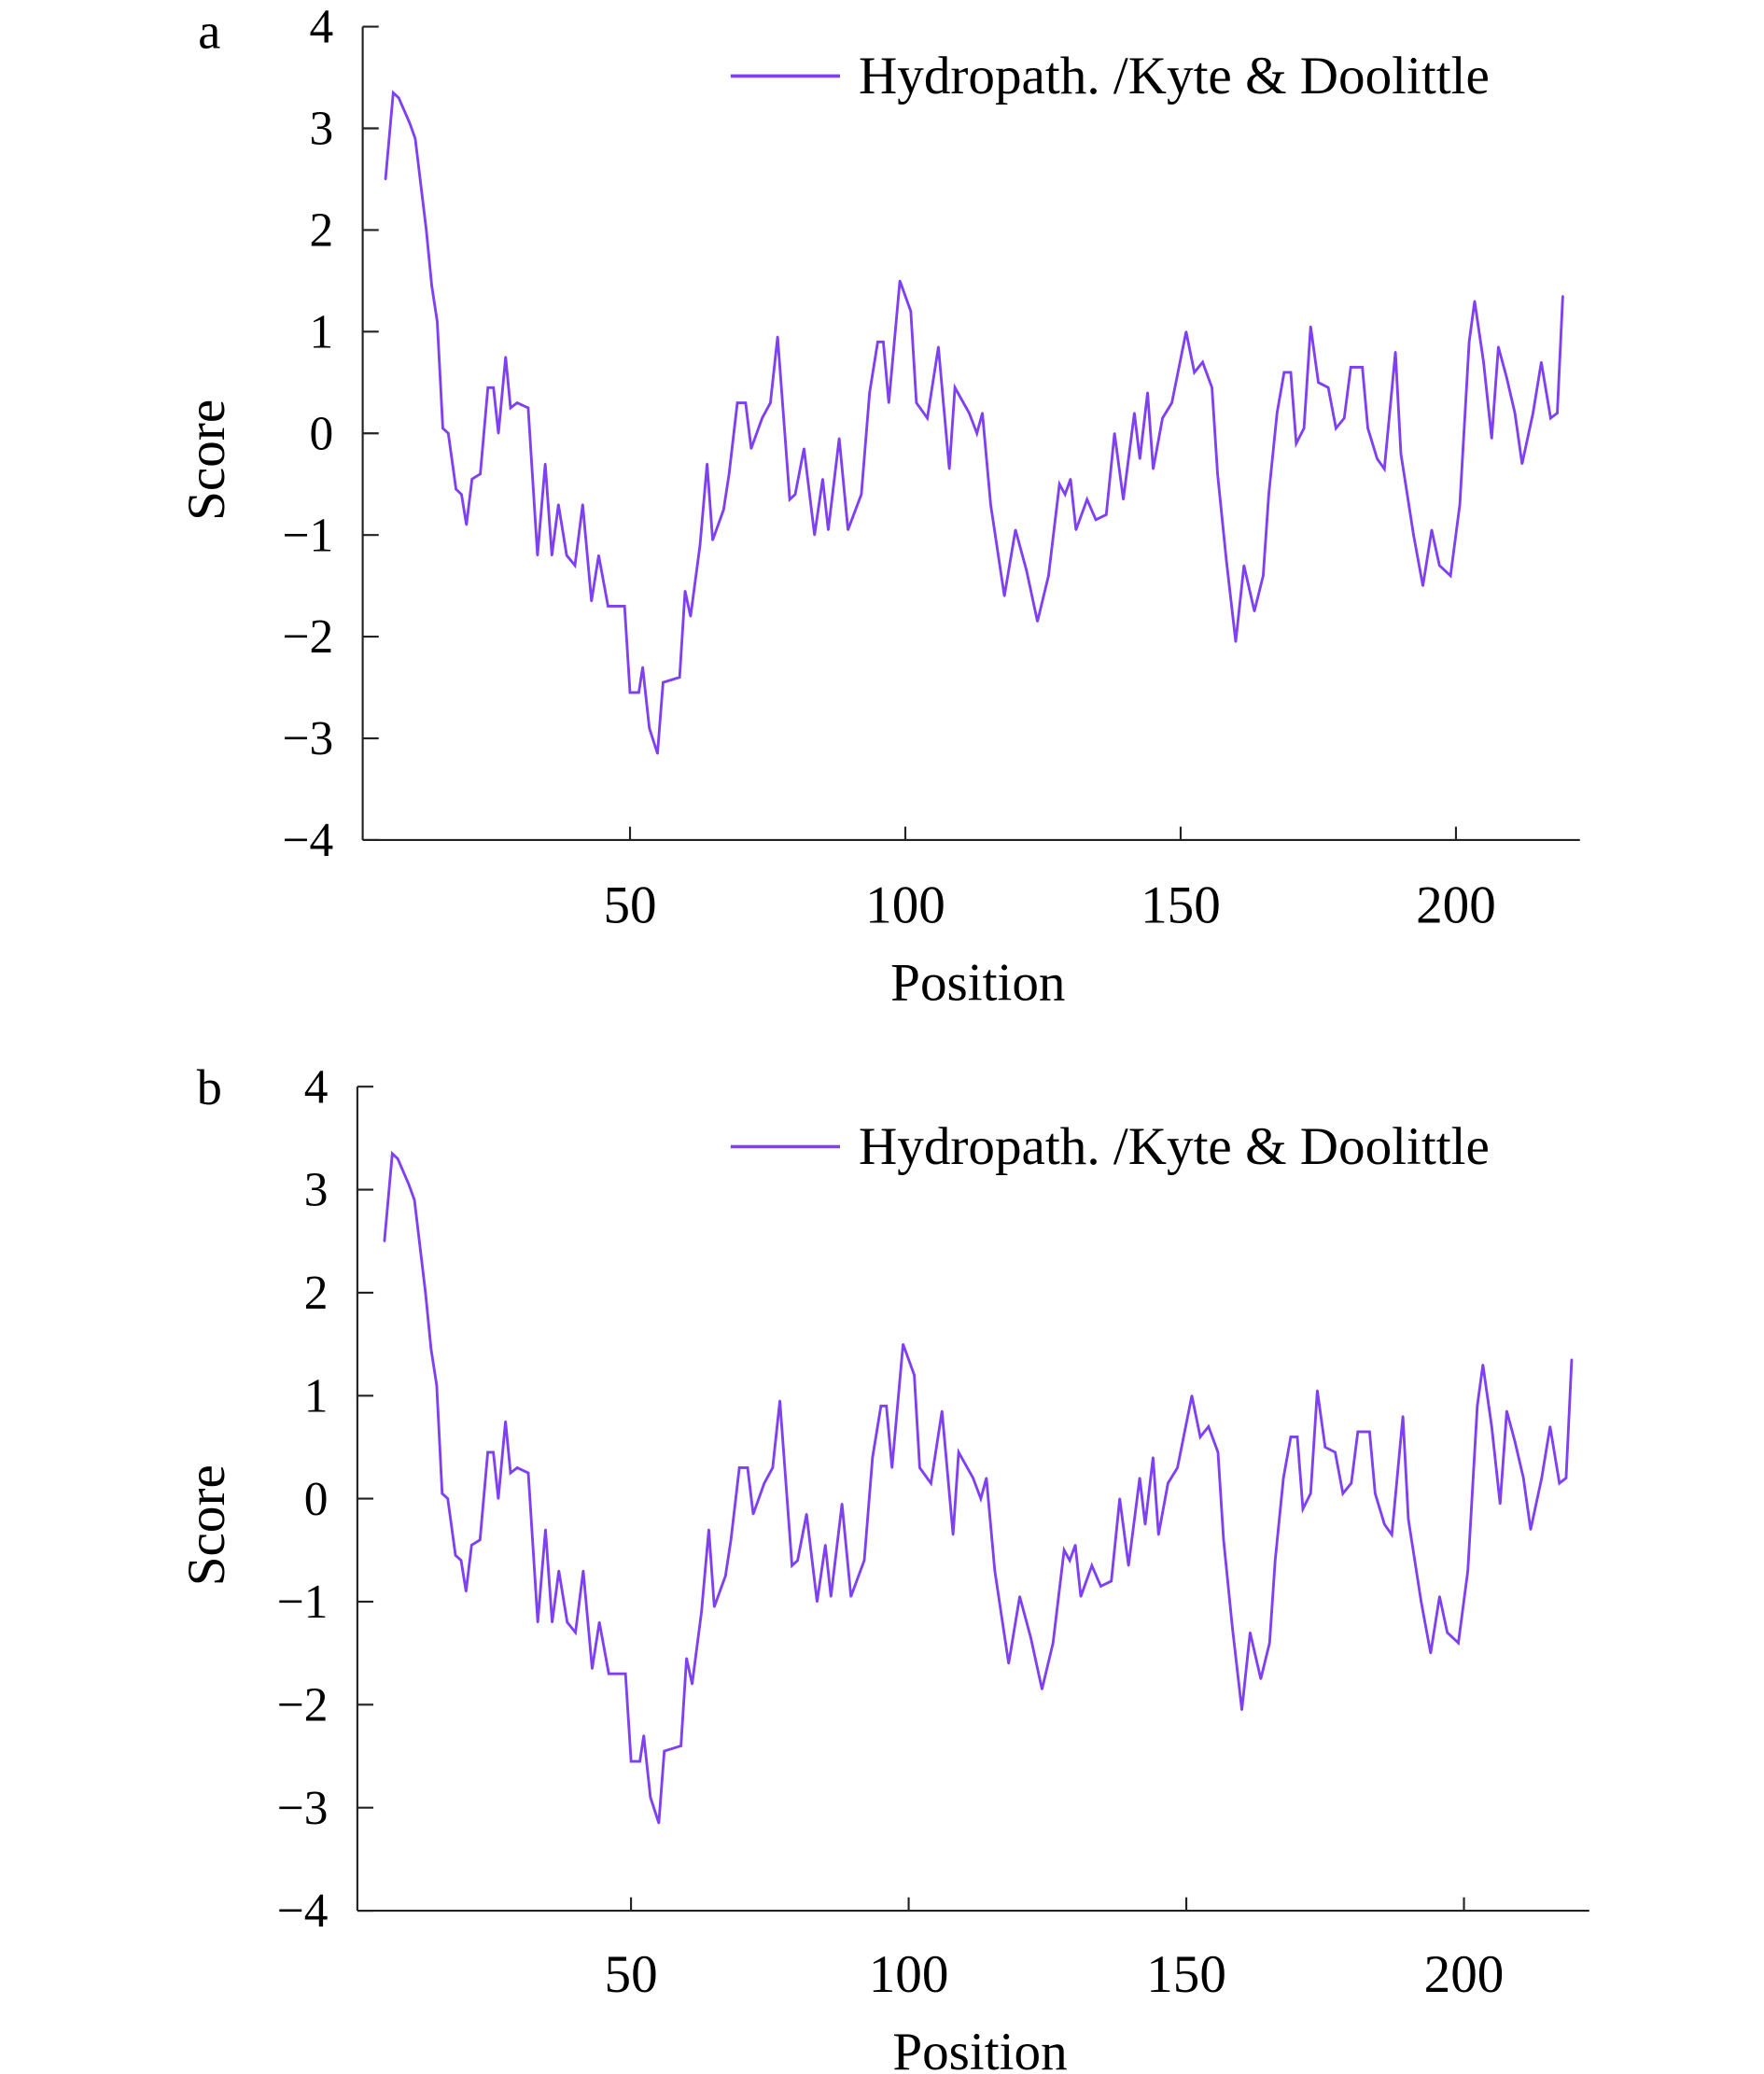  I want to click on y-tick-label: −3, so click(307, 739).